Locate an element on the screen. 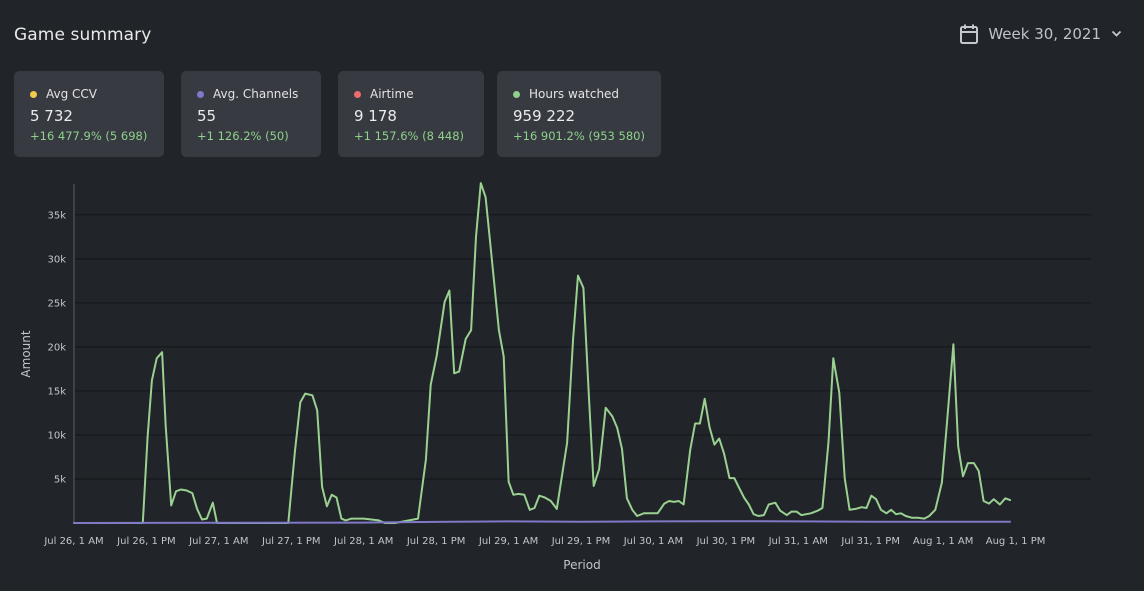 This screenshot has height=591, width=1144. page-title: Game summary is located at coordinates (83, 35).